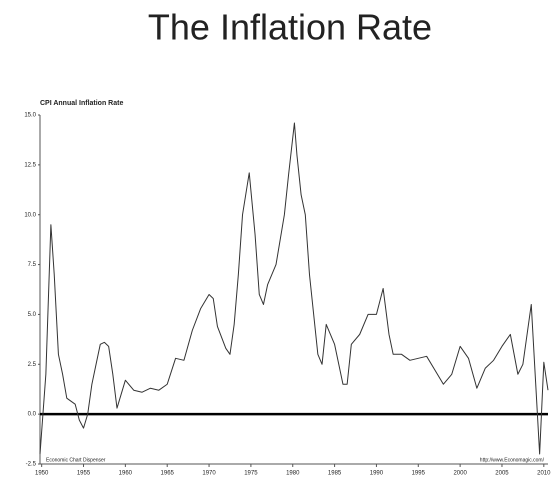  What do you see at coordinates (293, 474) in the screenshot?
I see `x-tick-label: 1980` at bounding box center [293, 474].